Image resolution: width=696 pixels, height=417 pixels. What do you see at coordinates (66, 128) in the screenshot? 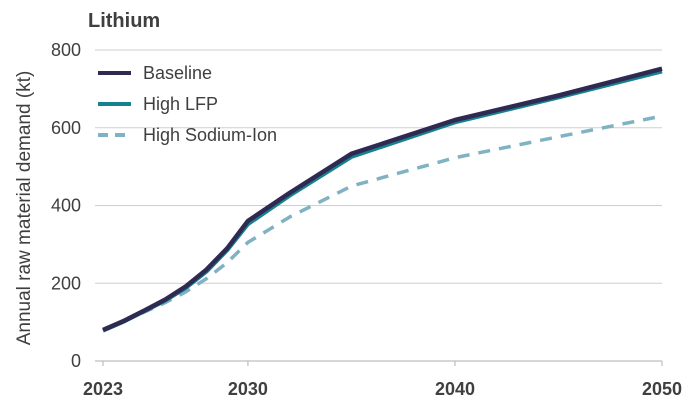
I see `y-tick-label: 600` at bounding box center [66, 128].